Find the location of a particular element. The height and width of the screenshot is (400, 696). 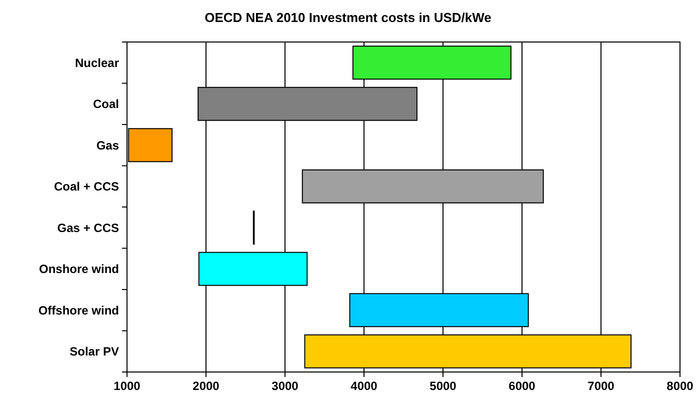

y-tick-label: Gas + CCS is located at coordinates (88, 227).